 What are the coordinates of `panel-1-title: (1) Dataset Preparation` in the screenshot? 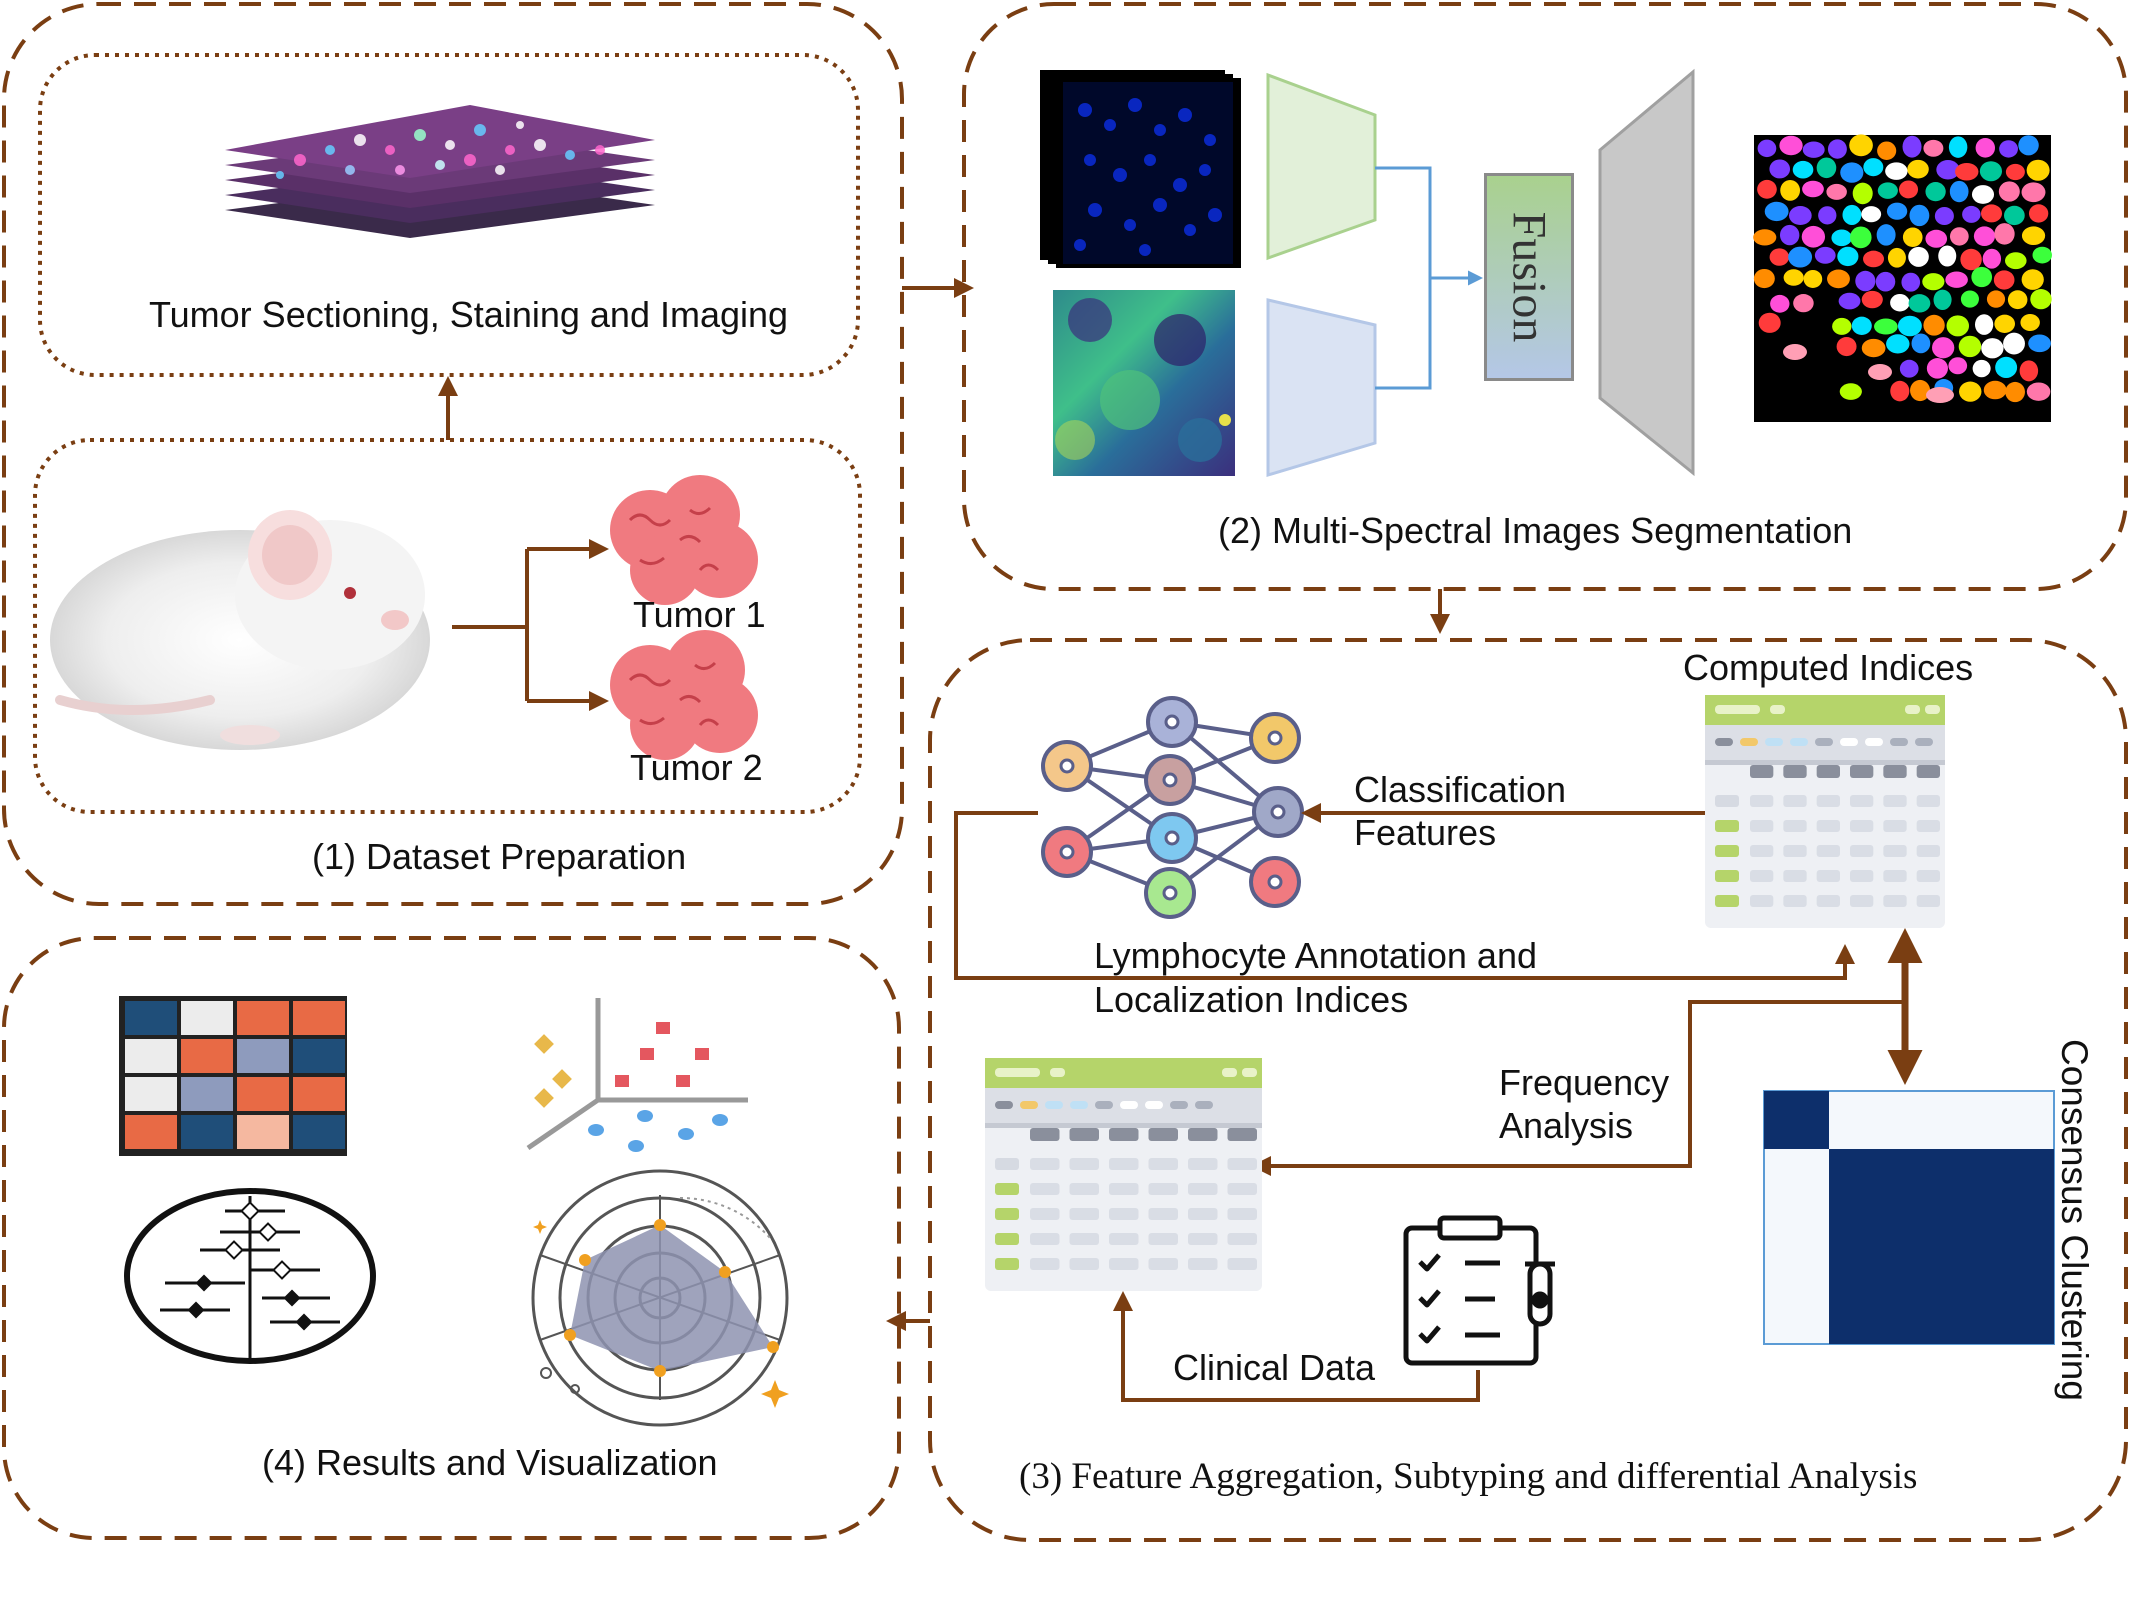 It's located at (499, 856).